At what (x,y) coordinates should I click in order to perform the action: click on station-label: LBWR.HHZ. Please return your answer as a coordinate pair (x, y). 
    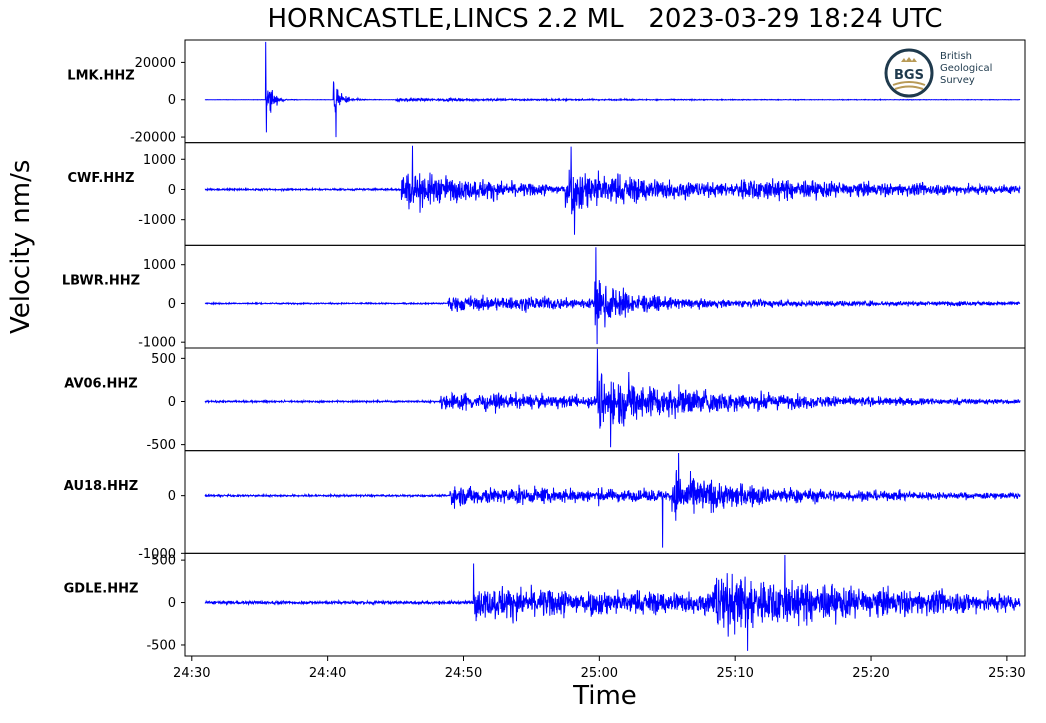
    Looking at the image, I should click on (101, 281).